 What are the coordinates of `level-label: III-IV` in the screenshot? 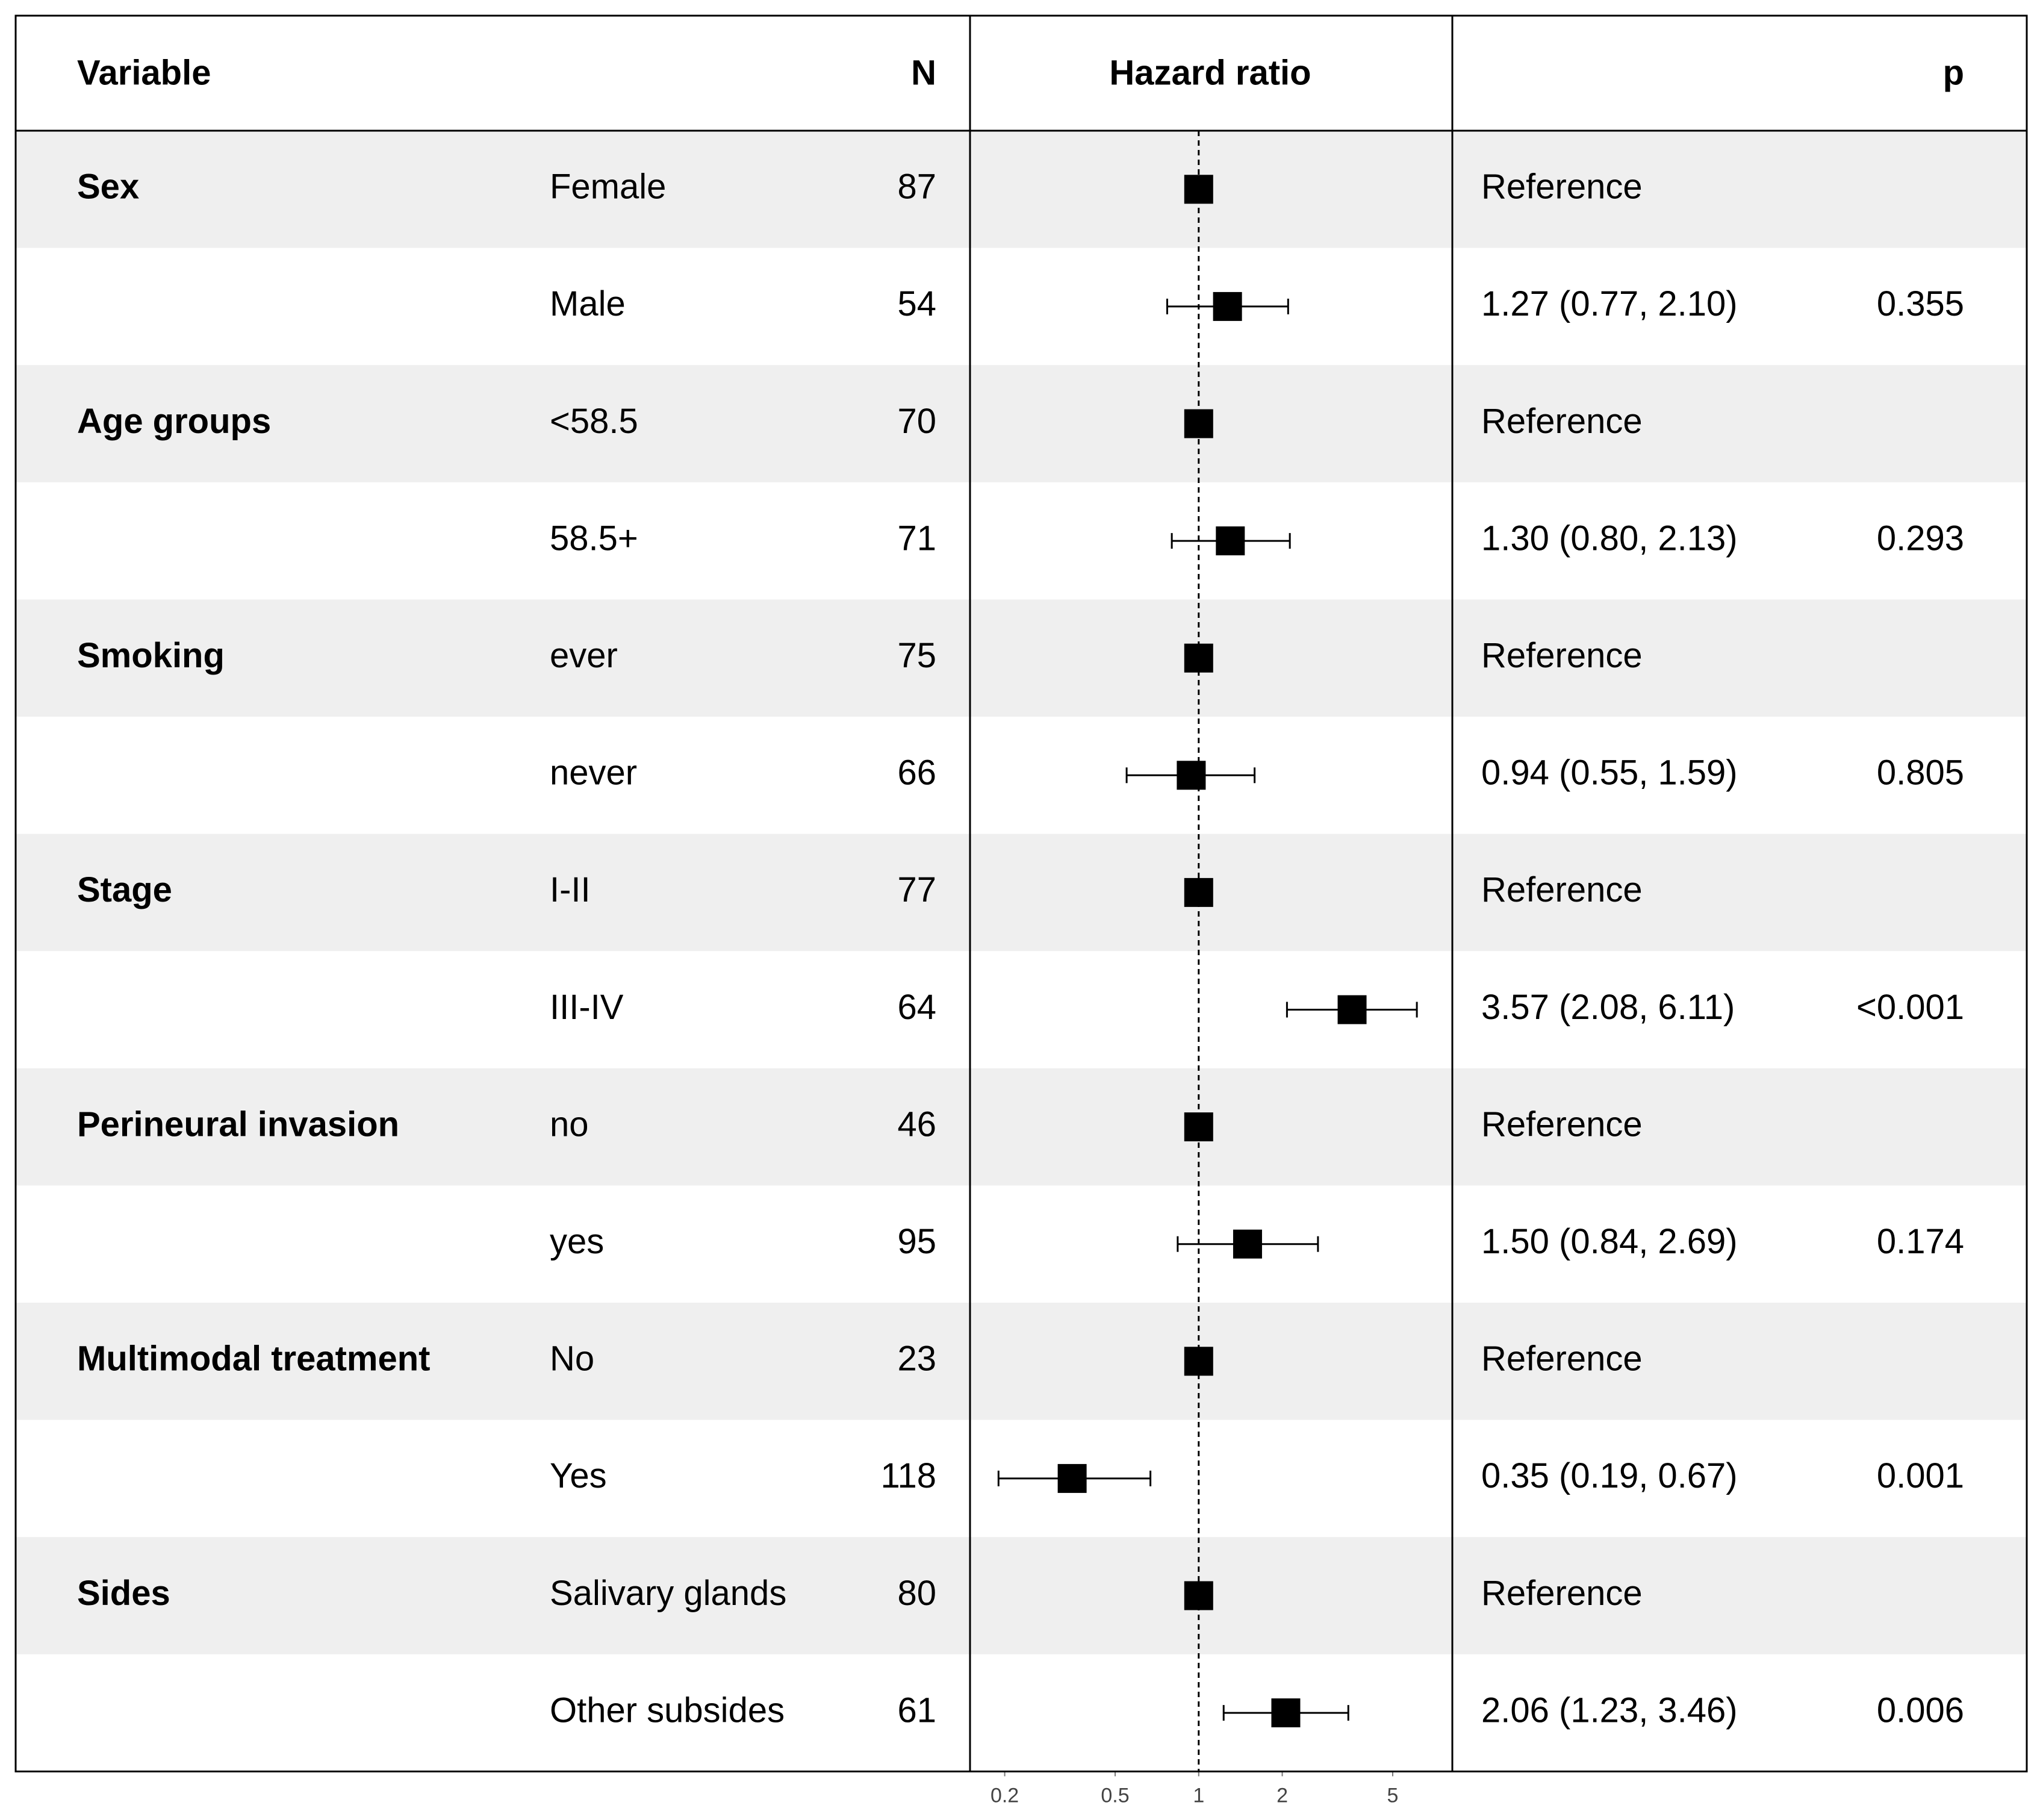 It's located at (587, 1008).